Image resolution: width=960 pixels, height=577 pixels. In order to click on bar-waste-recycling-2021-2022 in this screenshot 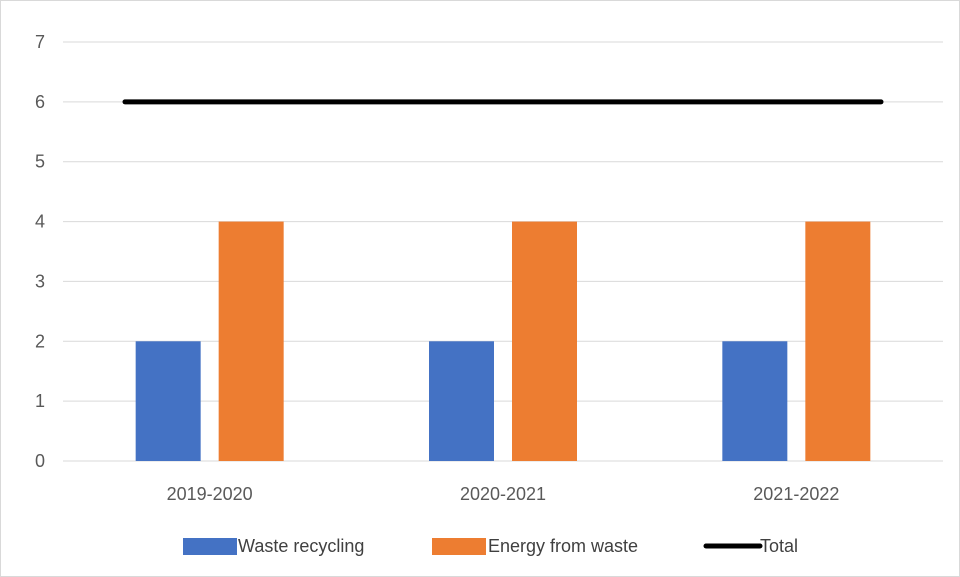, I will do `click(755, 401)`.